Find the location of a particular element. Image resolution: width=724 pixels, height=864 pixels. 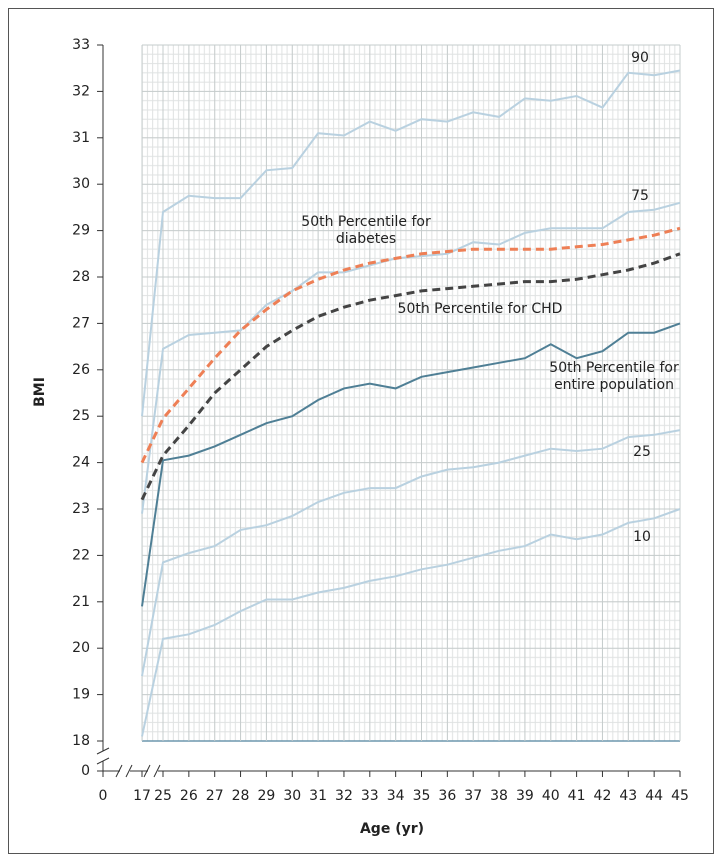

x-tick-label: 42 is located at coordinates (603, 796).